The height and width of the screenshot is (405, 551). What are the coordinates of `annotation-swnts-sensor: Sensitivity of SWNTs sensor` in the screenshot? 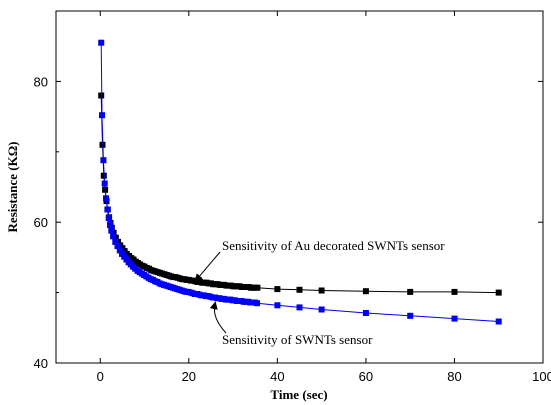 It's located at (297, 339).